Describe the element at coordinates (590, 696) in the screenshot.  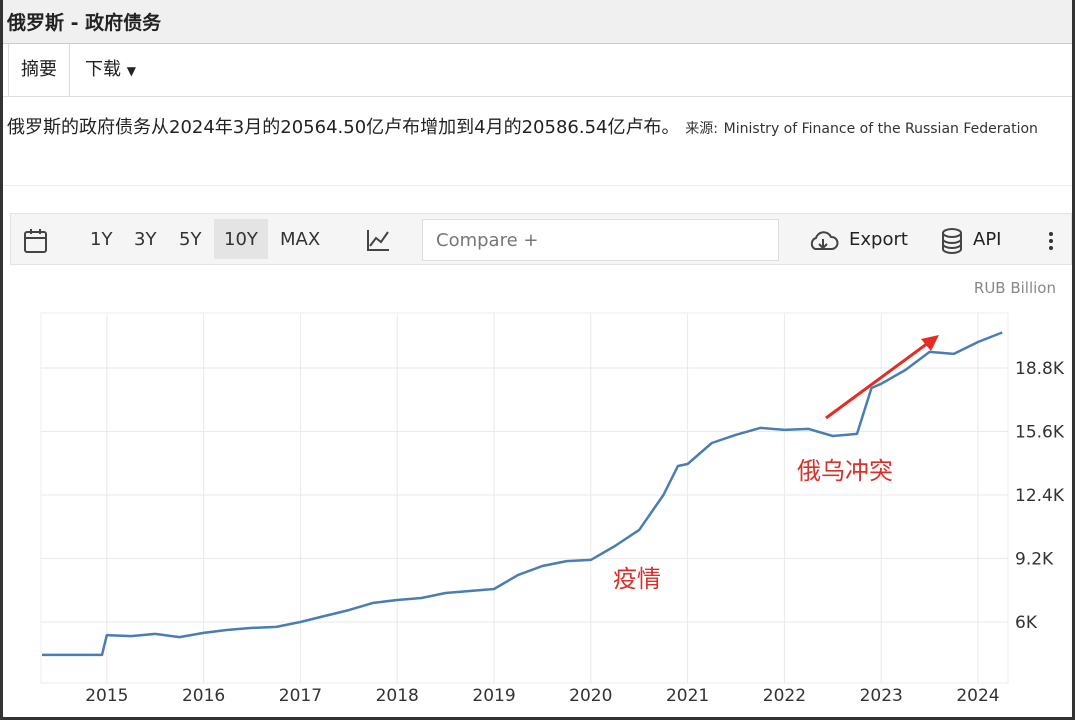
I see `x-tick-label: 2020` at that location.